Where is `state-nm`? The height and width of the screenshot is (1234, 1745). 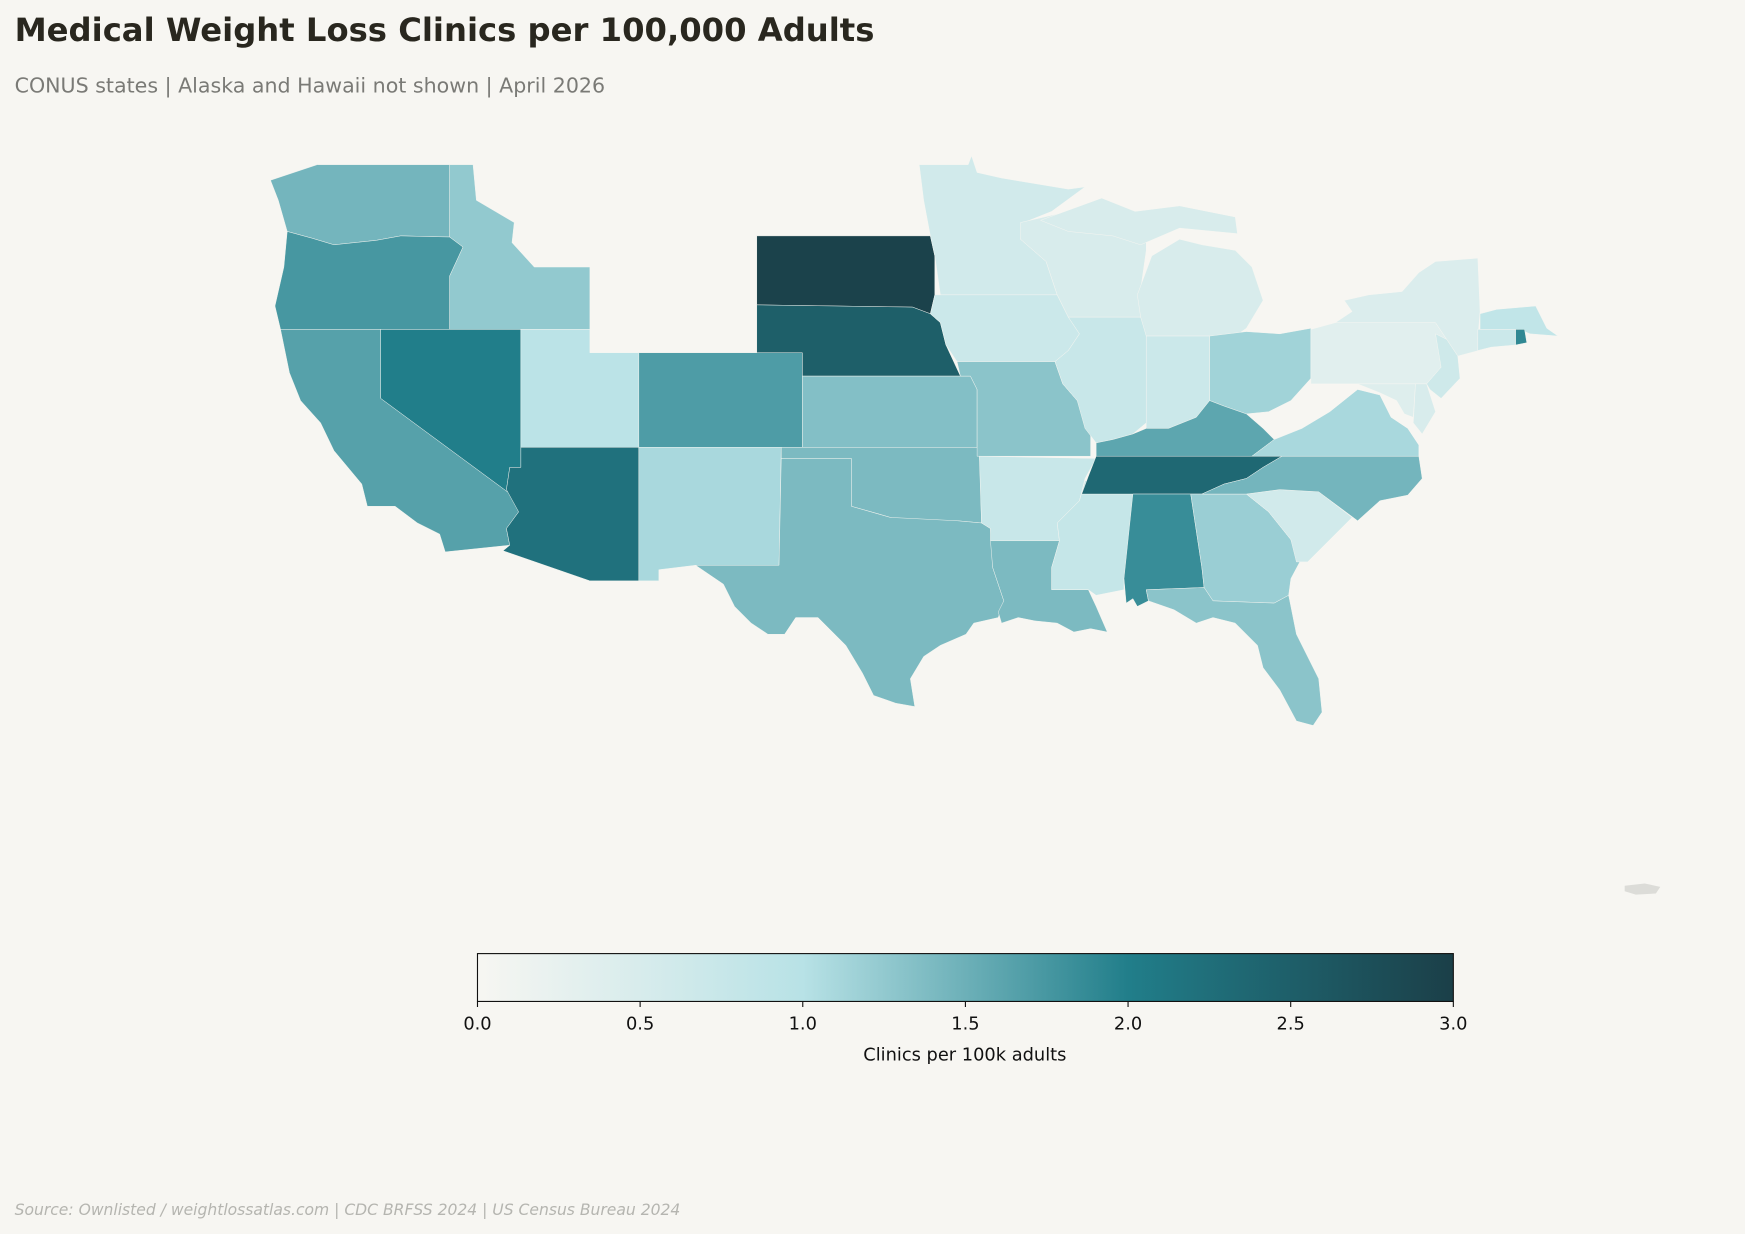 state-nm is located at coordinates (710, 514).